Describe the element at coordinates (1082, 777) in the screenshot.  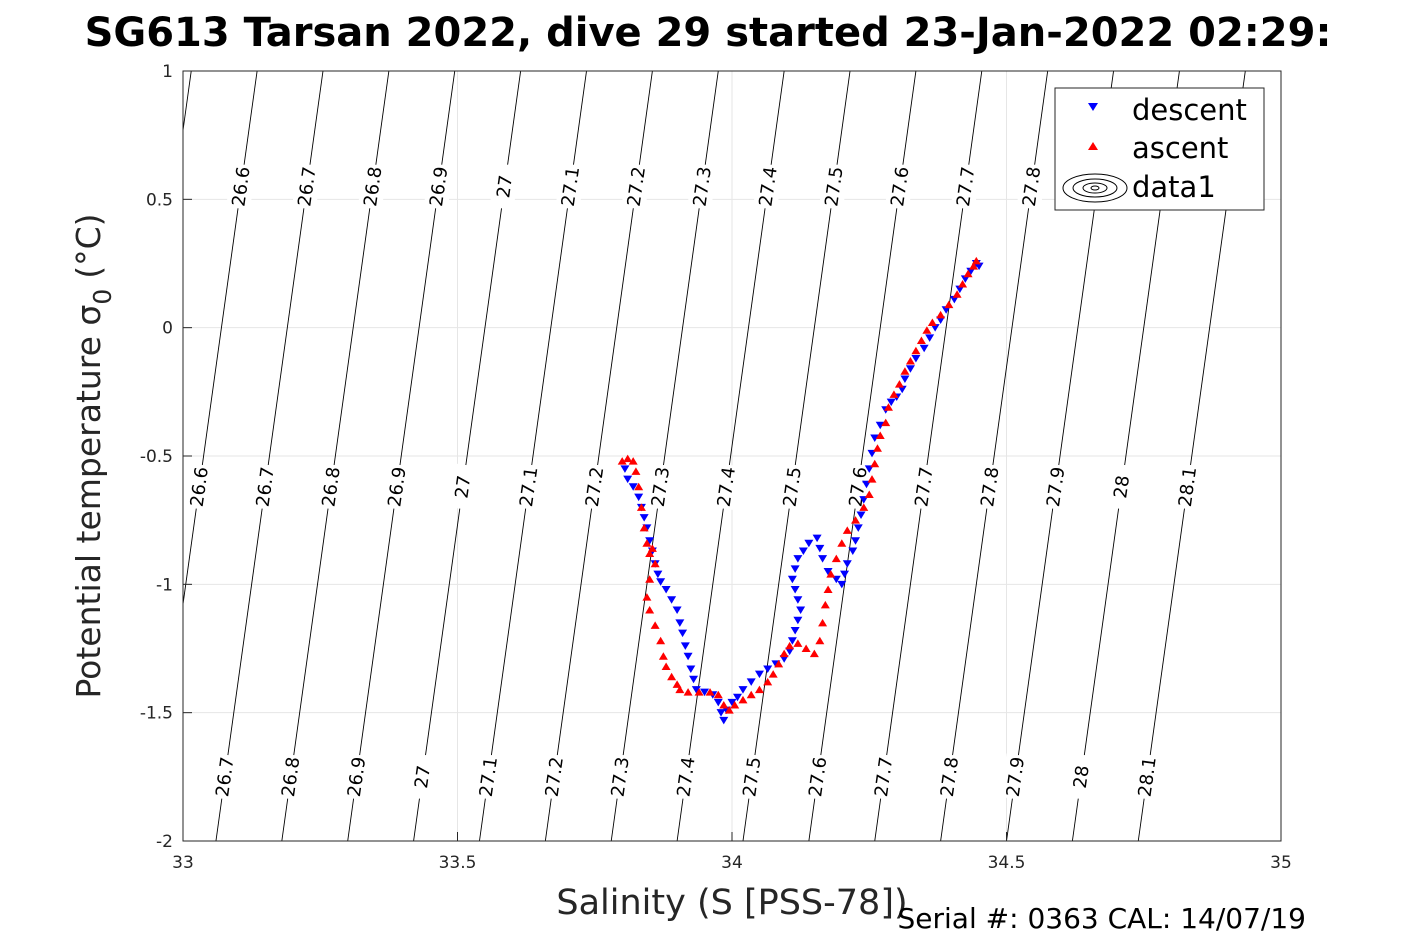
I see `isopycnal-label-text: 28` at that location.